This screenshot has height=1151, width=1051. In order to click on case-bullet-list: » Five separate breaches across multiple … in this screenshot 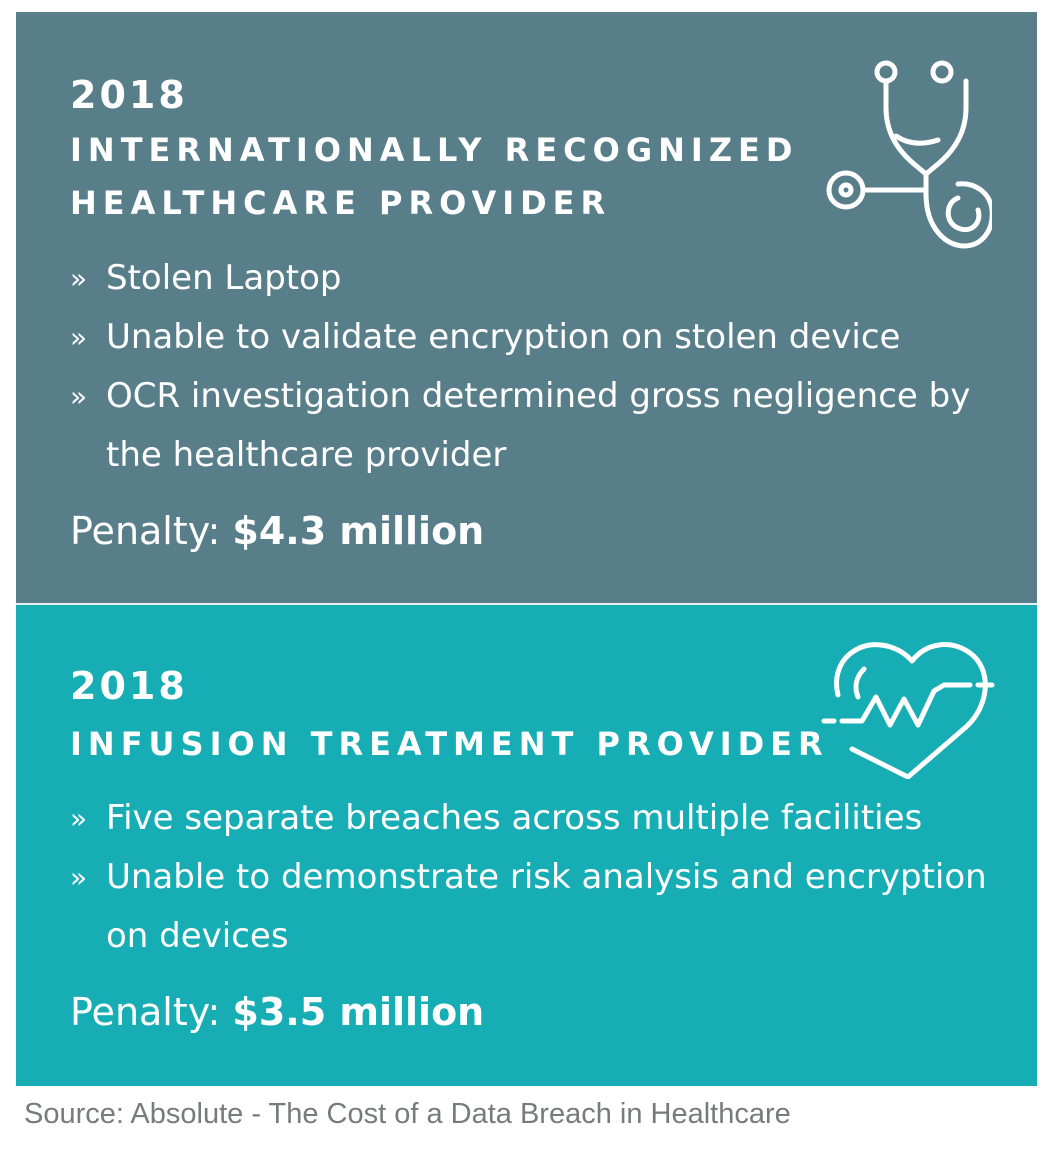, I will do `click(530, 877)`.